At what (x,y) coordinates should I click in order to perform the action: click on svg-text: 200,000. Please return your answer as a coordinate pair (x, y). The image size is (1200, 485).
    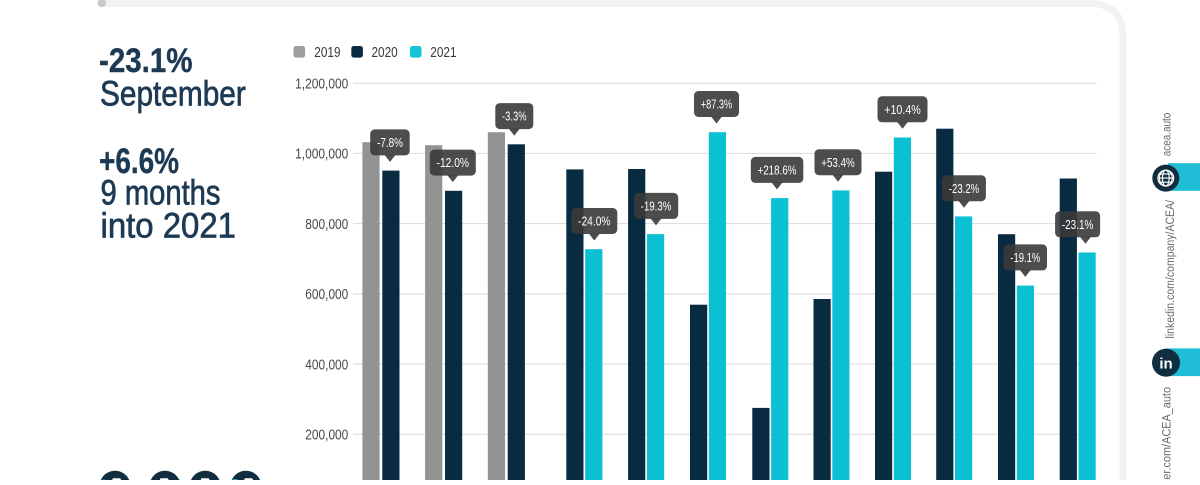
    Looking at the image, I should click on (326, 436).